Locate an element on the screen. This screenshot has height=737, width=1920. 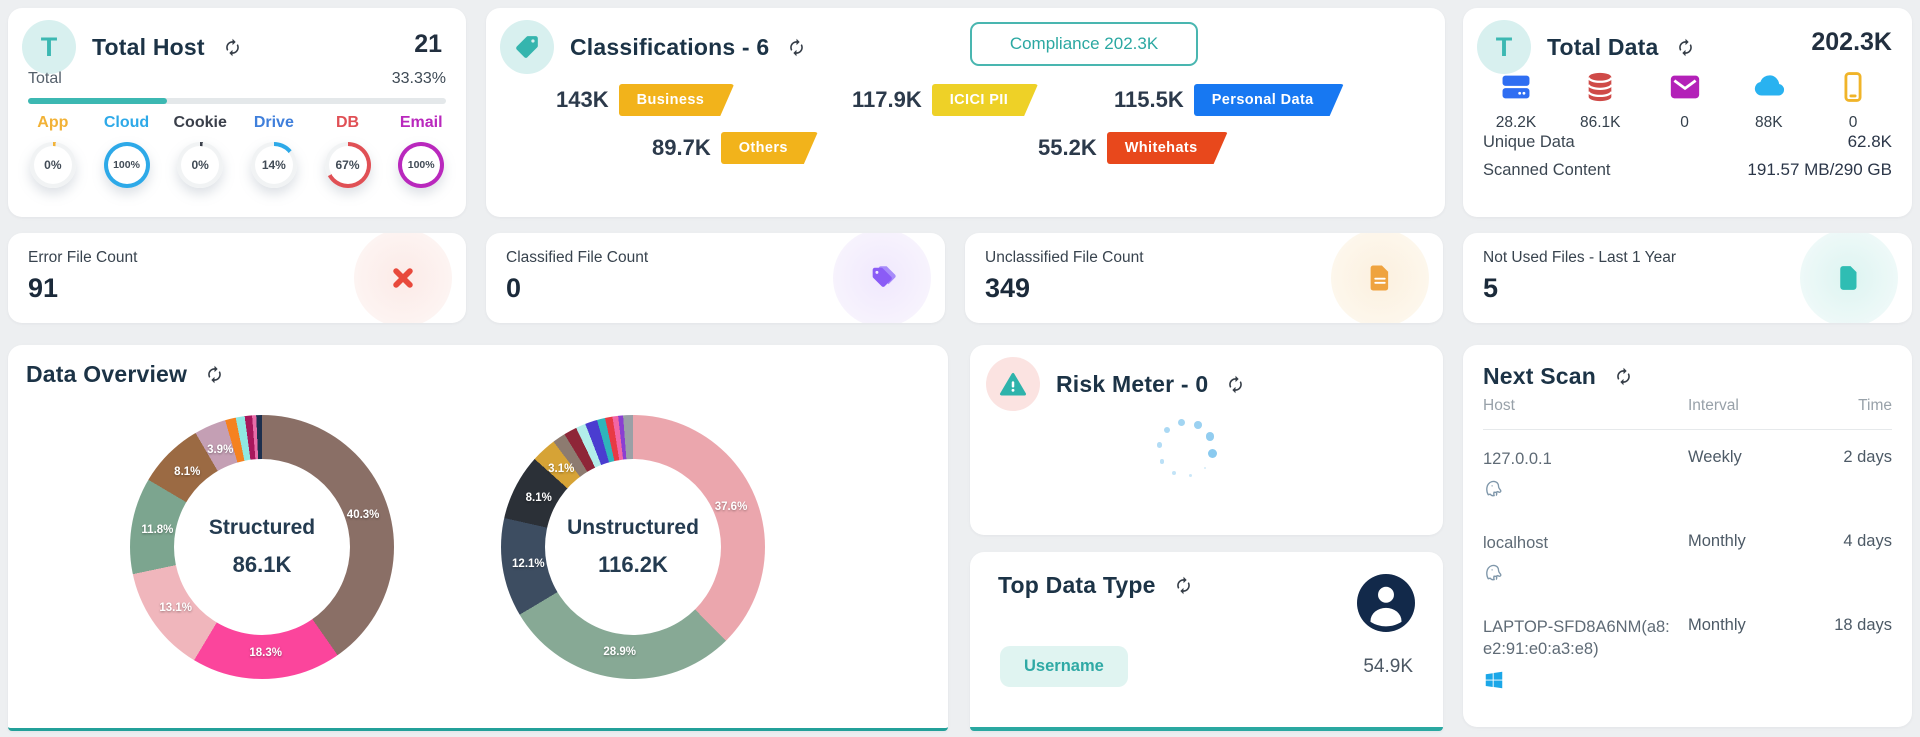
host-icon: T is located at coordinates (49, 47).